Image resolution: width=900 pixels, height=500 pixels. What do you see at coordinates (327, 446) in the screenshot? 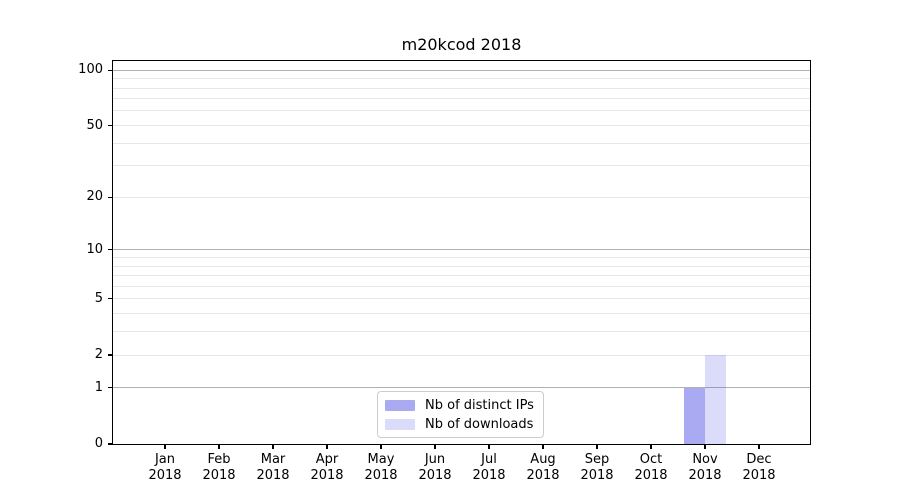
I see `x-tick-mark-apr` at bounding box center [327, 446].